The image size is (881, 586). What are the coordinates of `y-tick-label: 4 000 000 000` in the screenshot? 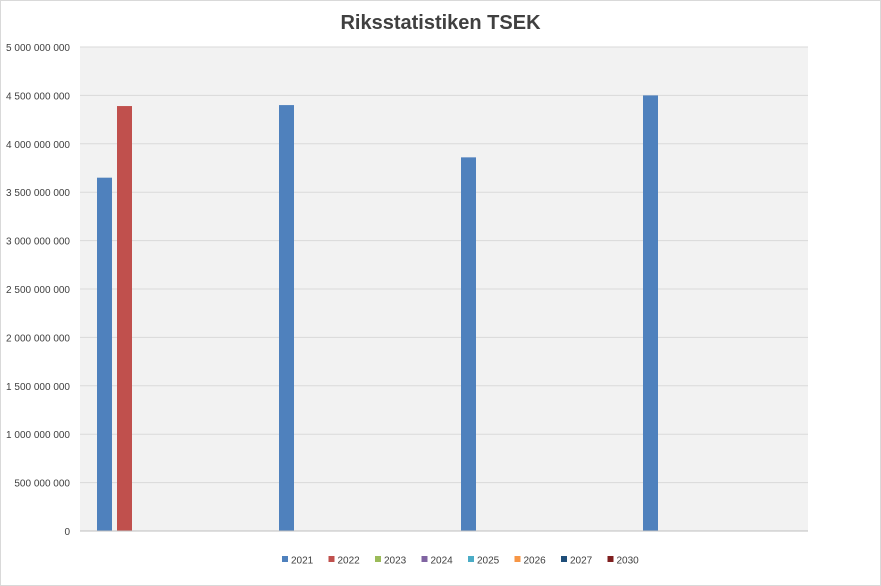 It's located at (38, 145).